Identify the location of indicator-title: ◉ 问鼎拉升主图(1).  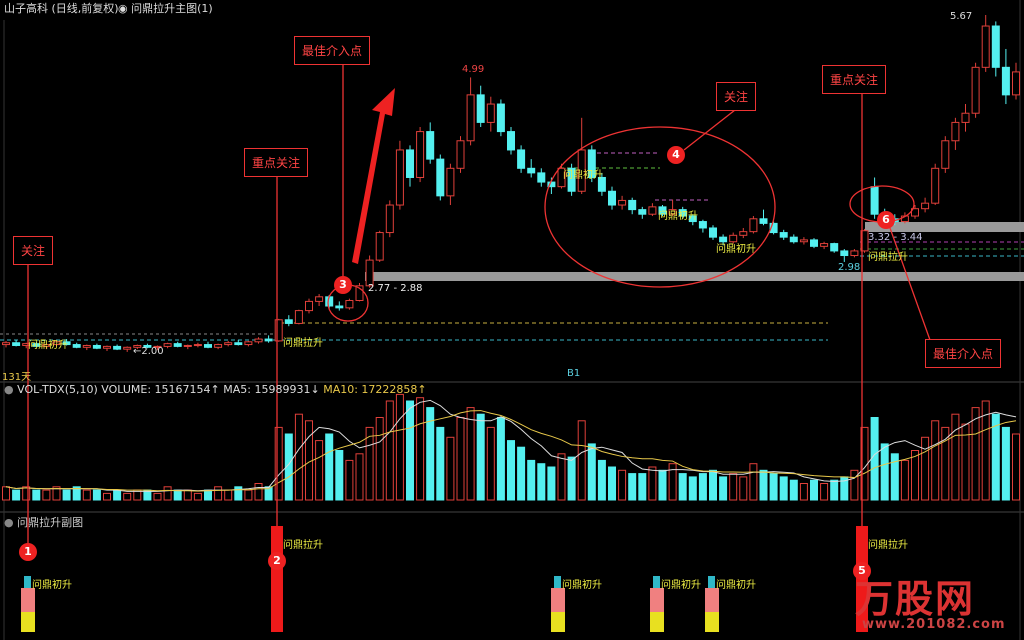
(165, 8).